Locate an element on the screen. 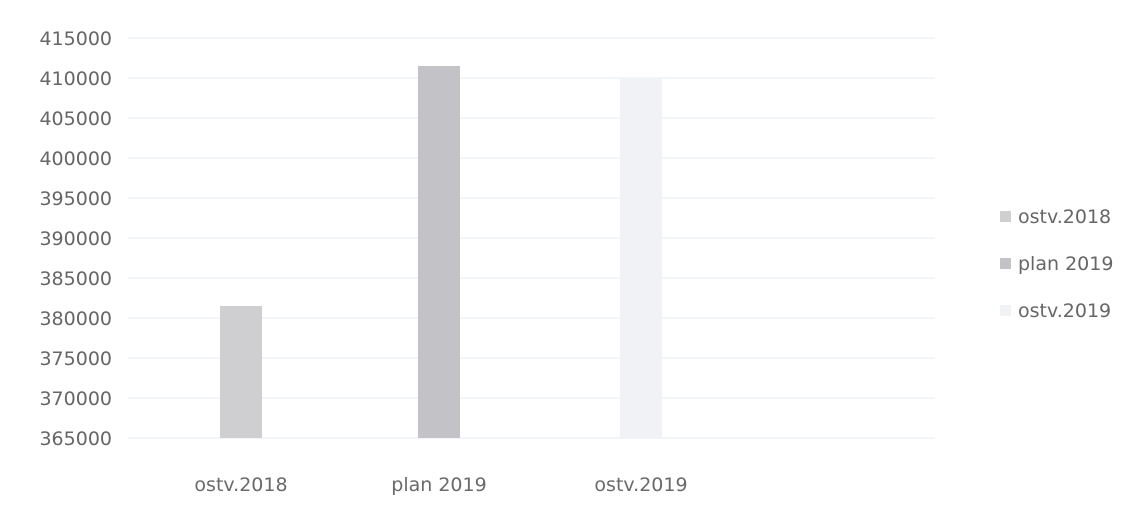 The width and height of the screenshot is (1129, 519). y-tick-label: 380000 is located at coordinates (75, 319).